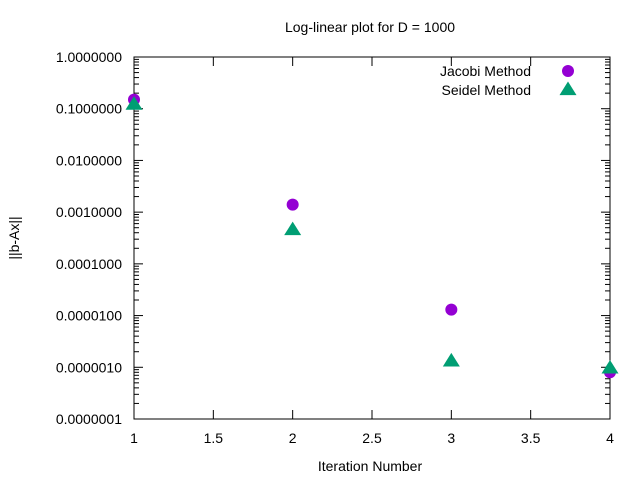  Describe the element at coordinates (610, 438) in the screenshot. I see `x-tick-label: 4` at that location.